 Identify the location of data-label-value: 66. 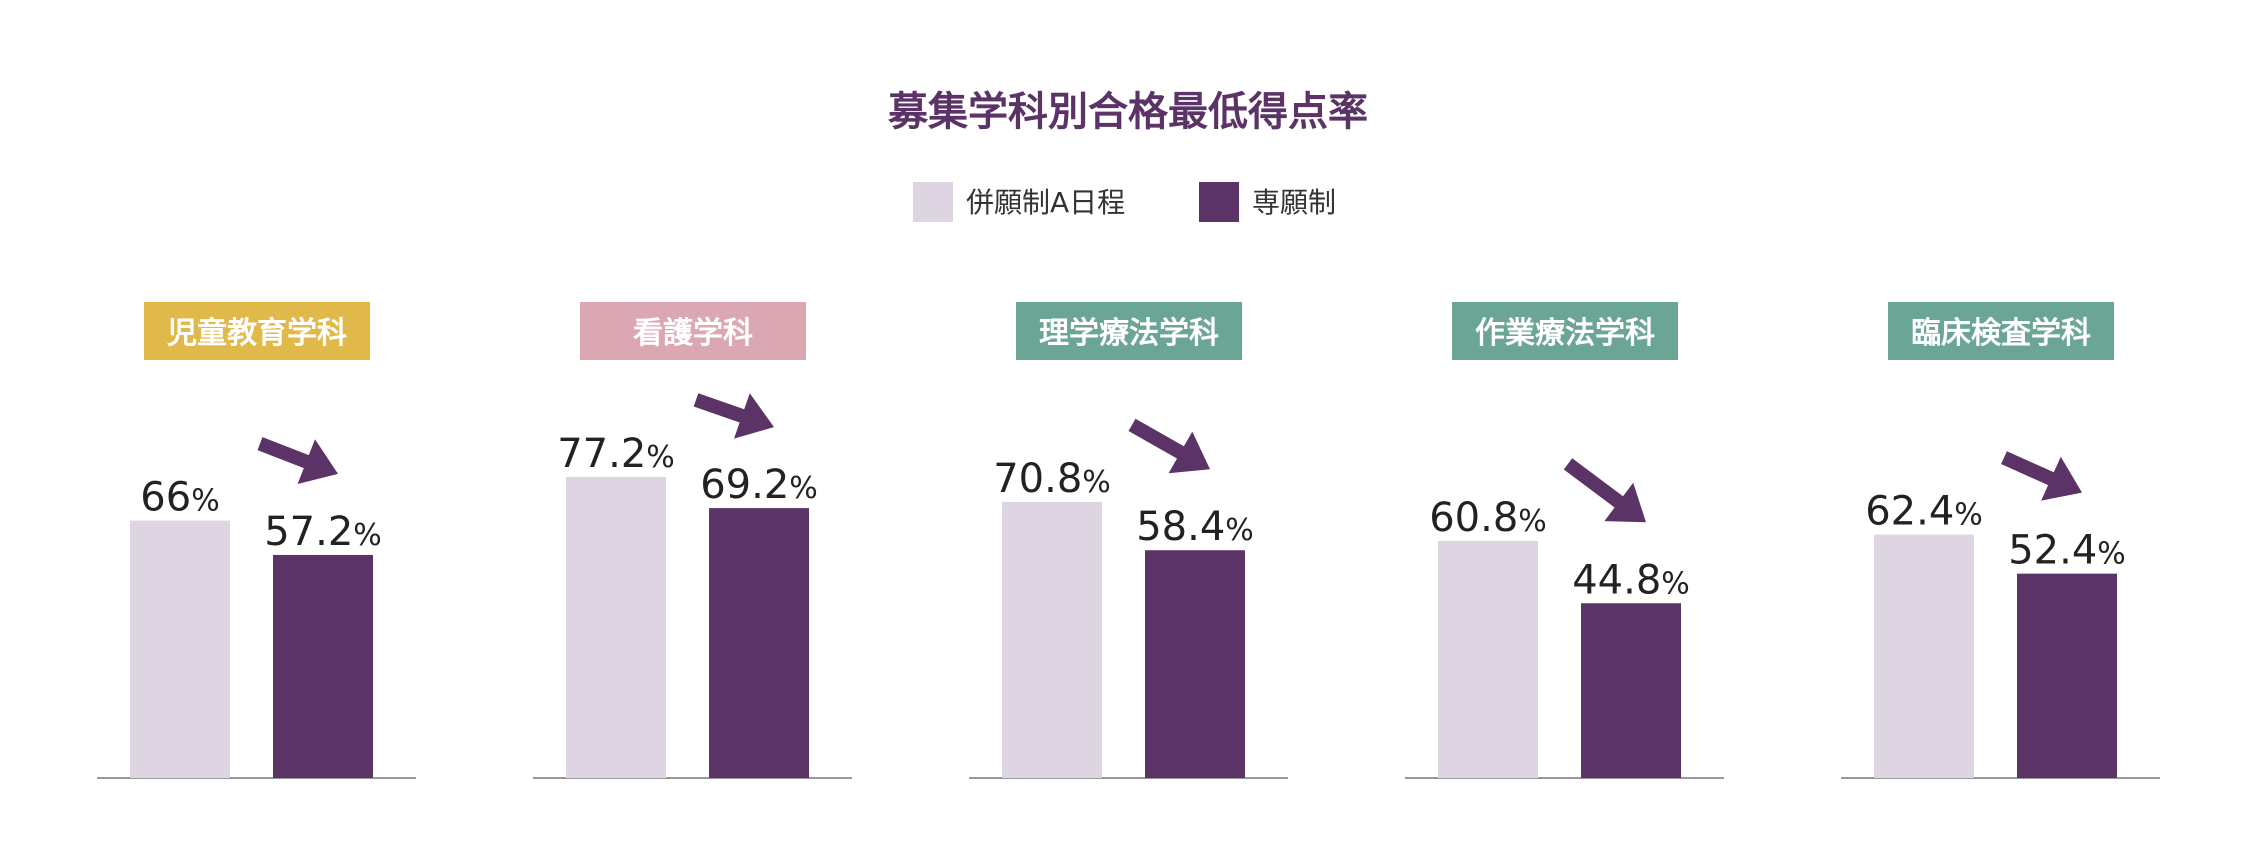
(165, 498).